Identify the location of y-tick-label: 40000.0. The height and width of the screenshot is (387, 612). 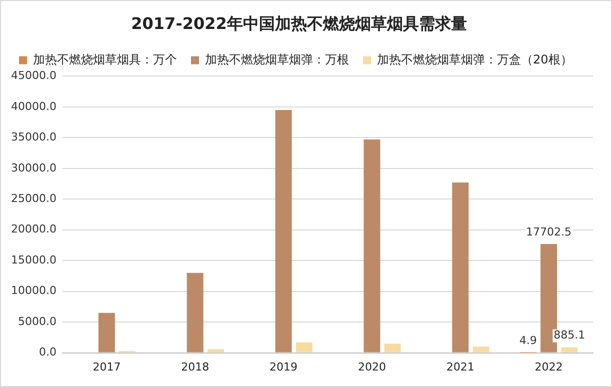
(33, 106).